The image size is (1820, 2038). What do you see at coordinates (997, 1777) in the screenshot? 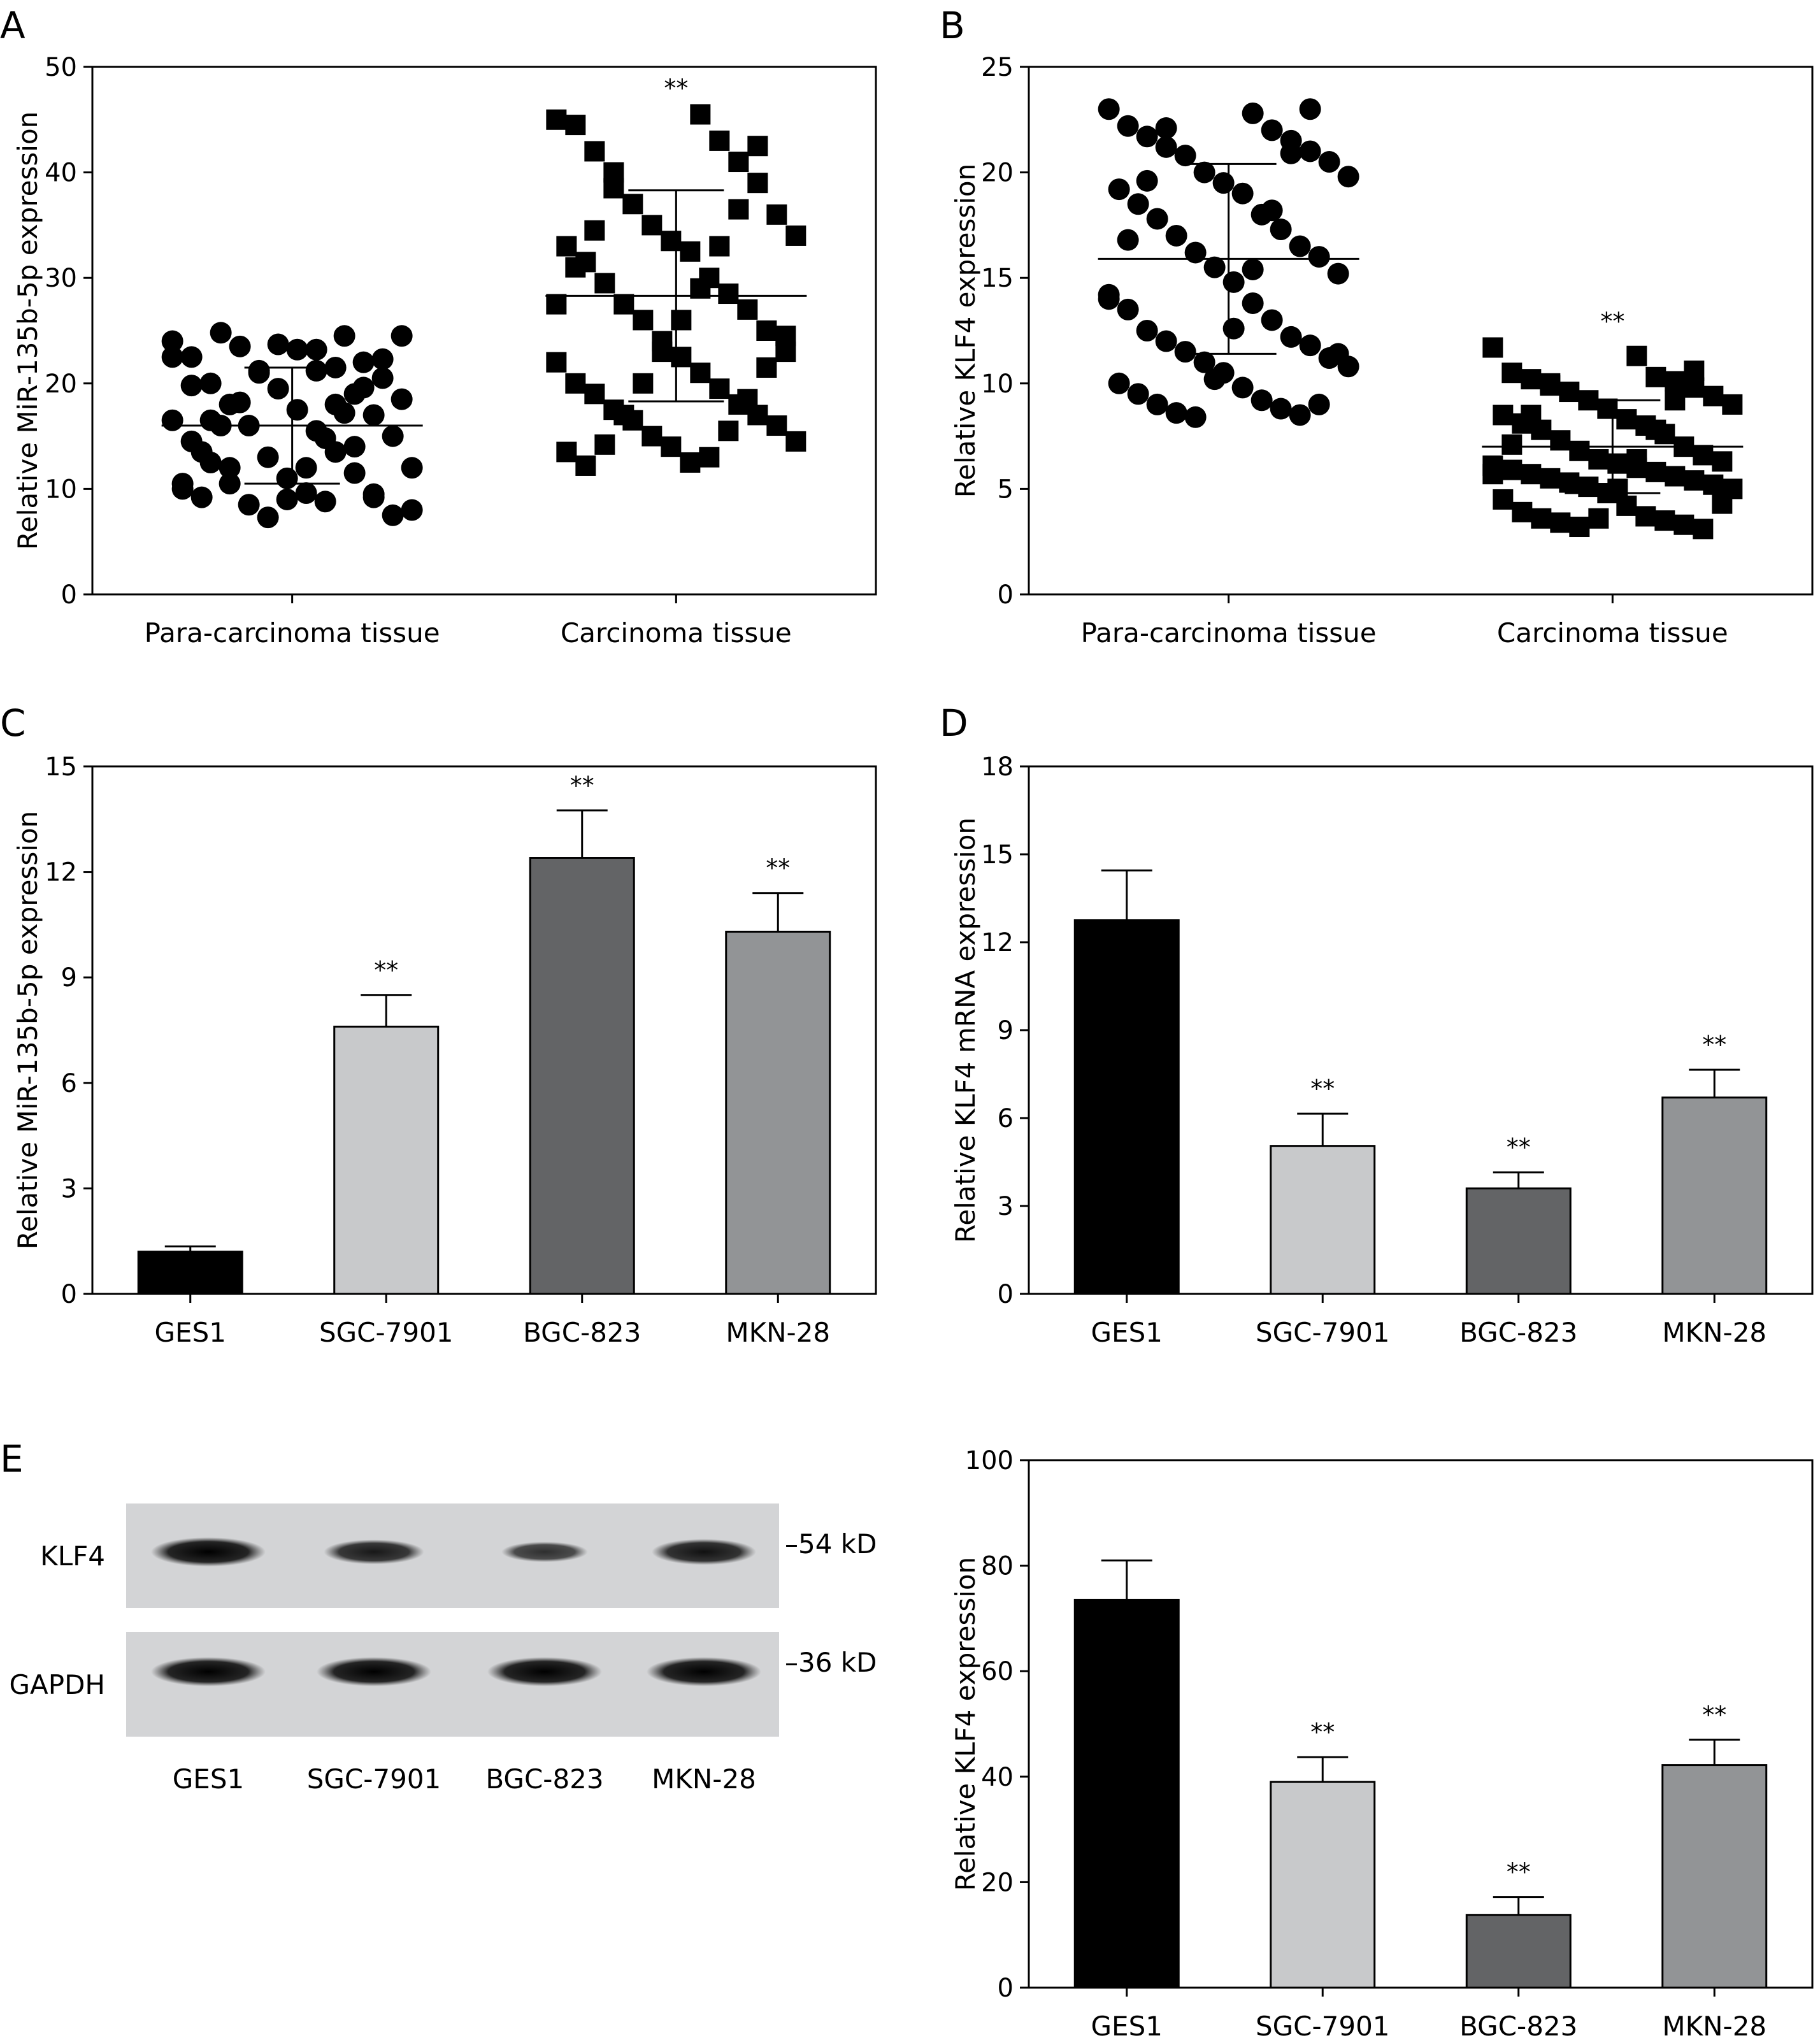
I see `y-tick-label: 40` at bounding box center [997, 1777].